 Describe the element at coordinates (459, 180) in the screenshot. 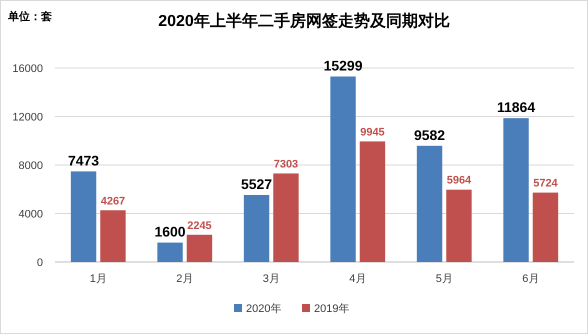

I see `data-label: 5964` at that location.